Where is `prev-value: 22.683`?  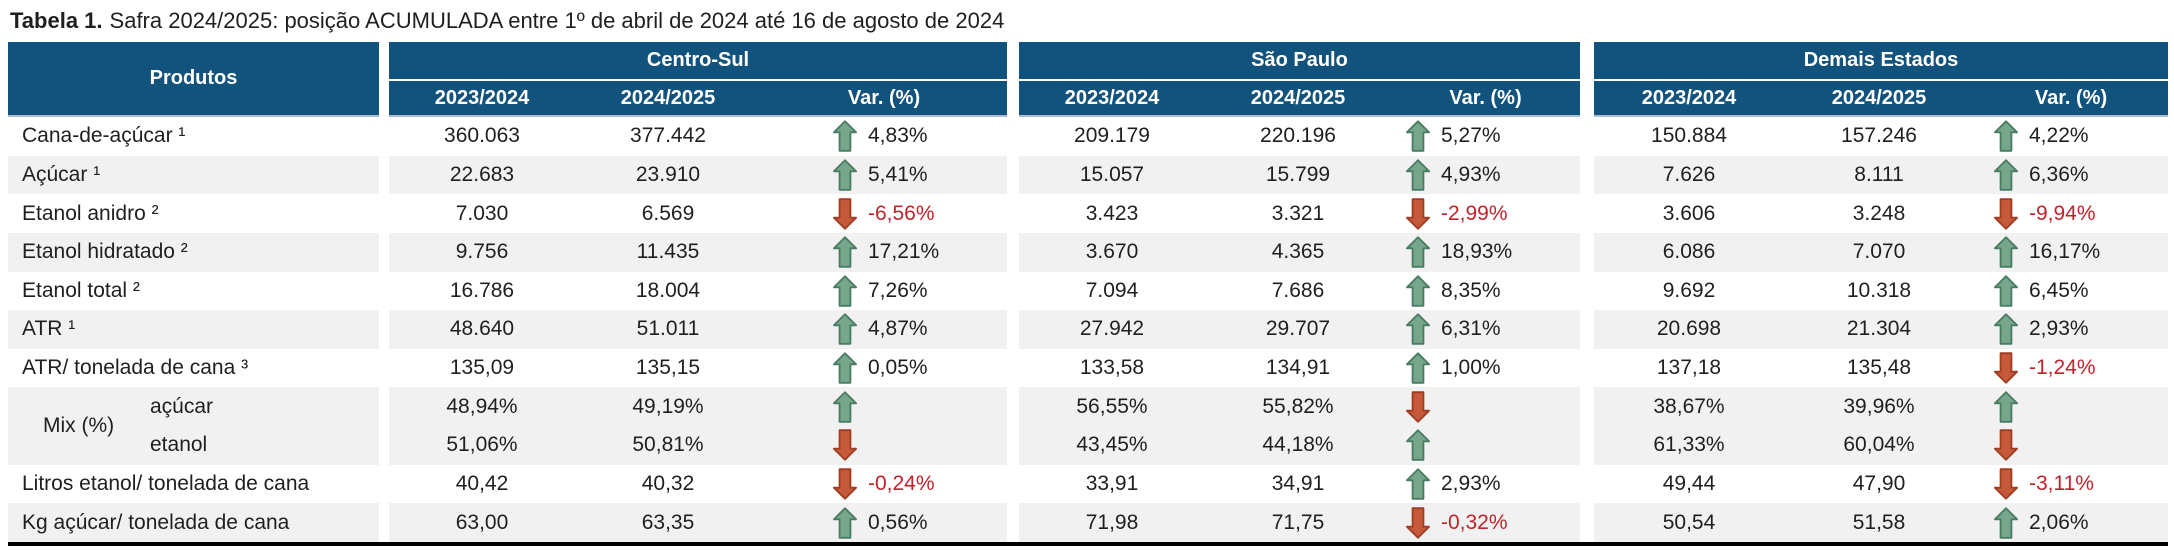 prev-value: 22.683 is located at coordinates (482, 175).